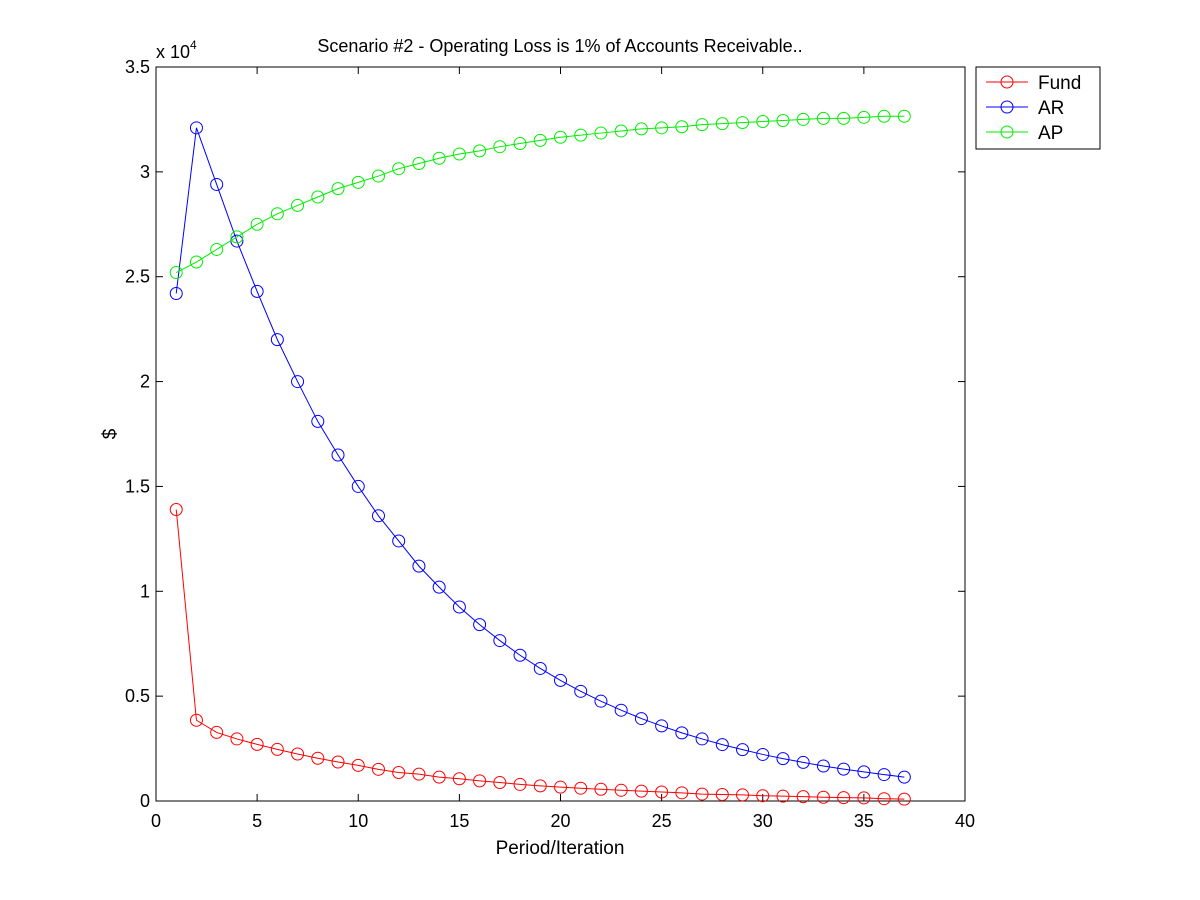 This screenshot has width=1200, height=900. Describe the element at coordinates (1050, 133) in the screenshot. I see `legend-label-ap: AP` at that location.